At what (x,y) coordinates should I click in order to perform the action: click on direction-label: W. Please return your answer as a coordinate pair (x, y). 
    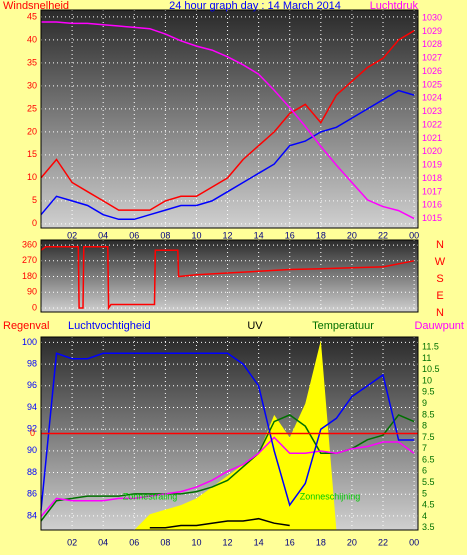
    Looking at the image, I should click on (440, 262).